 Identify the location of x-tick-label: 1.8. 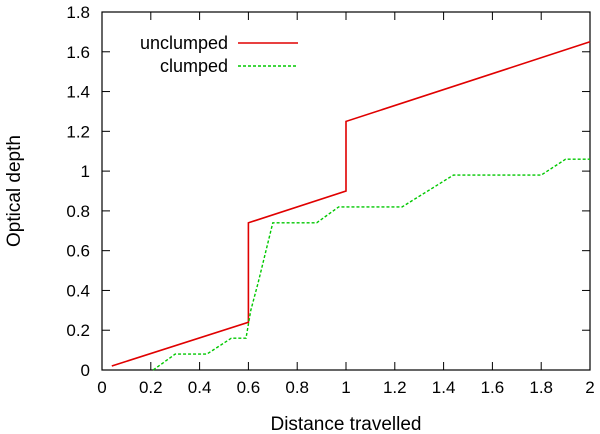
(541, 387).